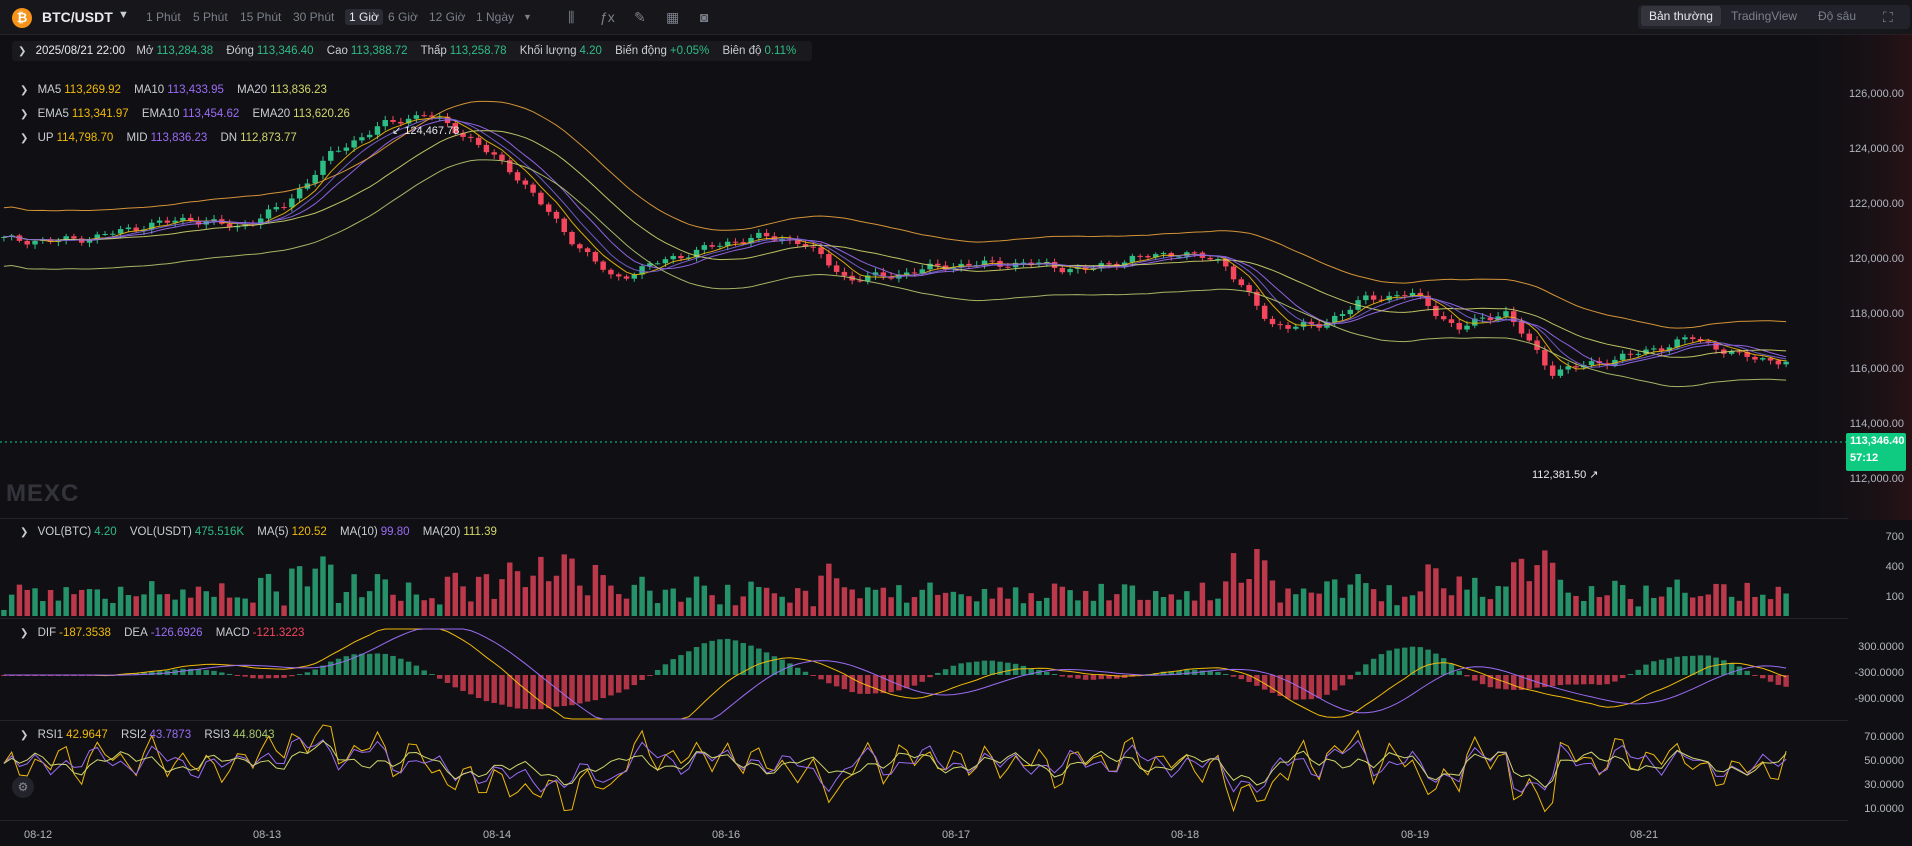 The width and height of the screenshot is (1912, 846). Describe the element at coordinates (152, 735) in the screenshot. I see `rsi-legend: ❯ RSI1 42.9647 RSI2 43.7873 RSI3 44.8043` at that location.